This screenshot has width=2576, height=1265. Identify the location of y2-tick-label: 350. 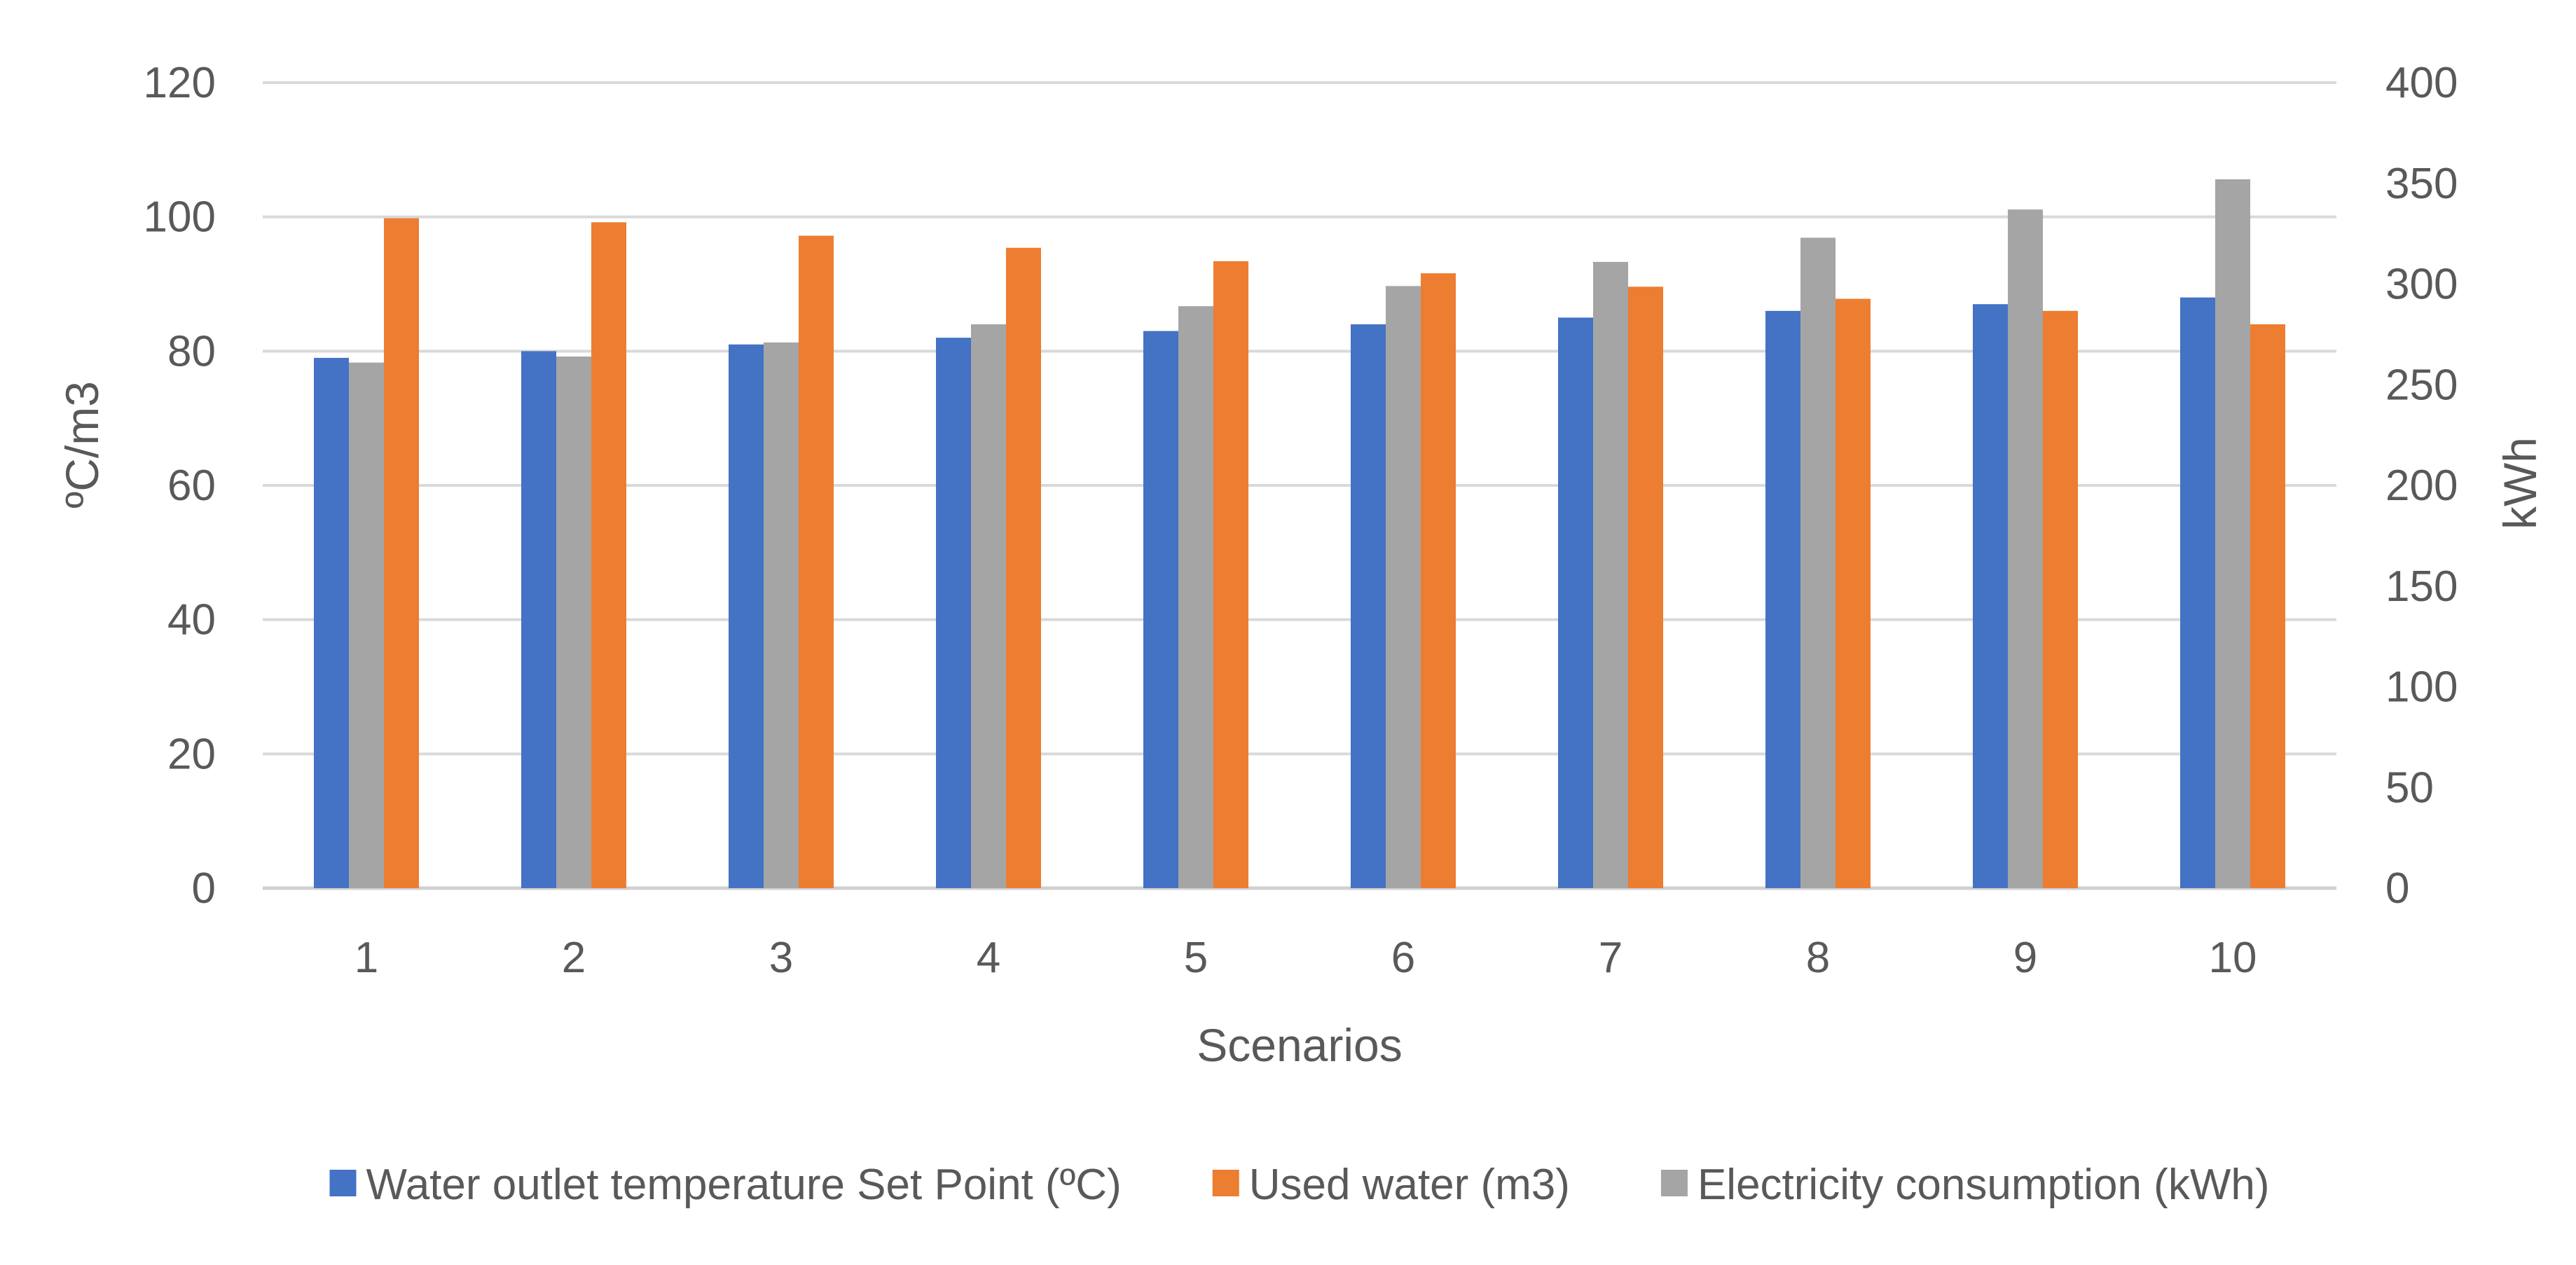
(2421, 184).